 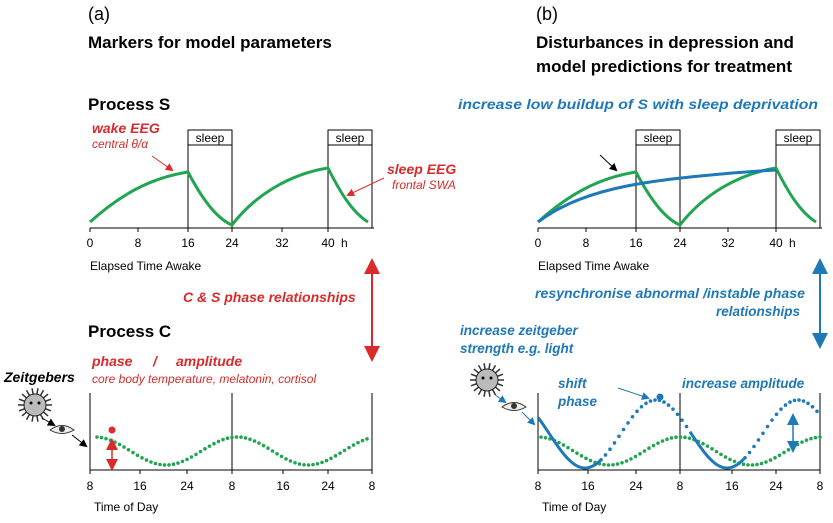 I want to click on phase-marker, so click(x=112, y=430).